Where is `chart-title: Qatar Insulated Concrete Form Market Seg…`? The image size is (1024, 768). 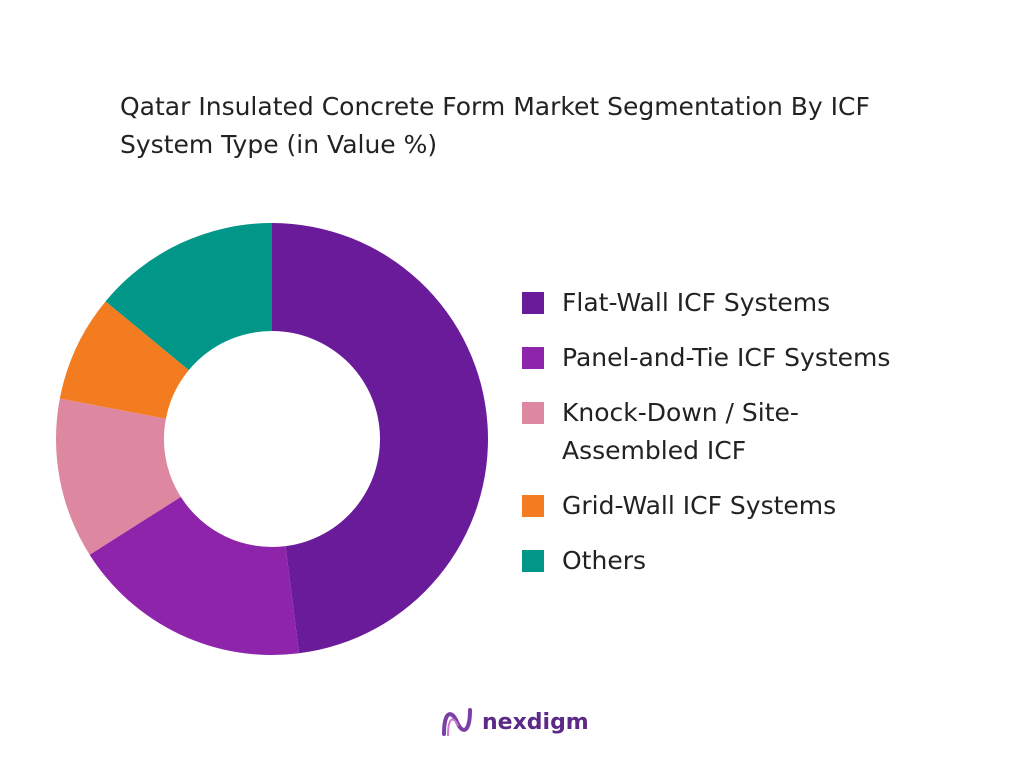
chart-title: Qatar Insulated Concrete Form Market Seg… is located at coordinates (495, 125).